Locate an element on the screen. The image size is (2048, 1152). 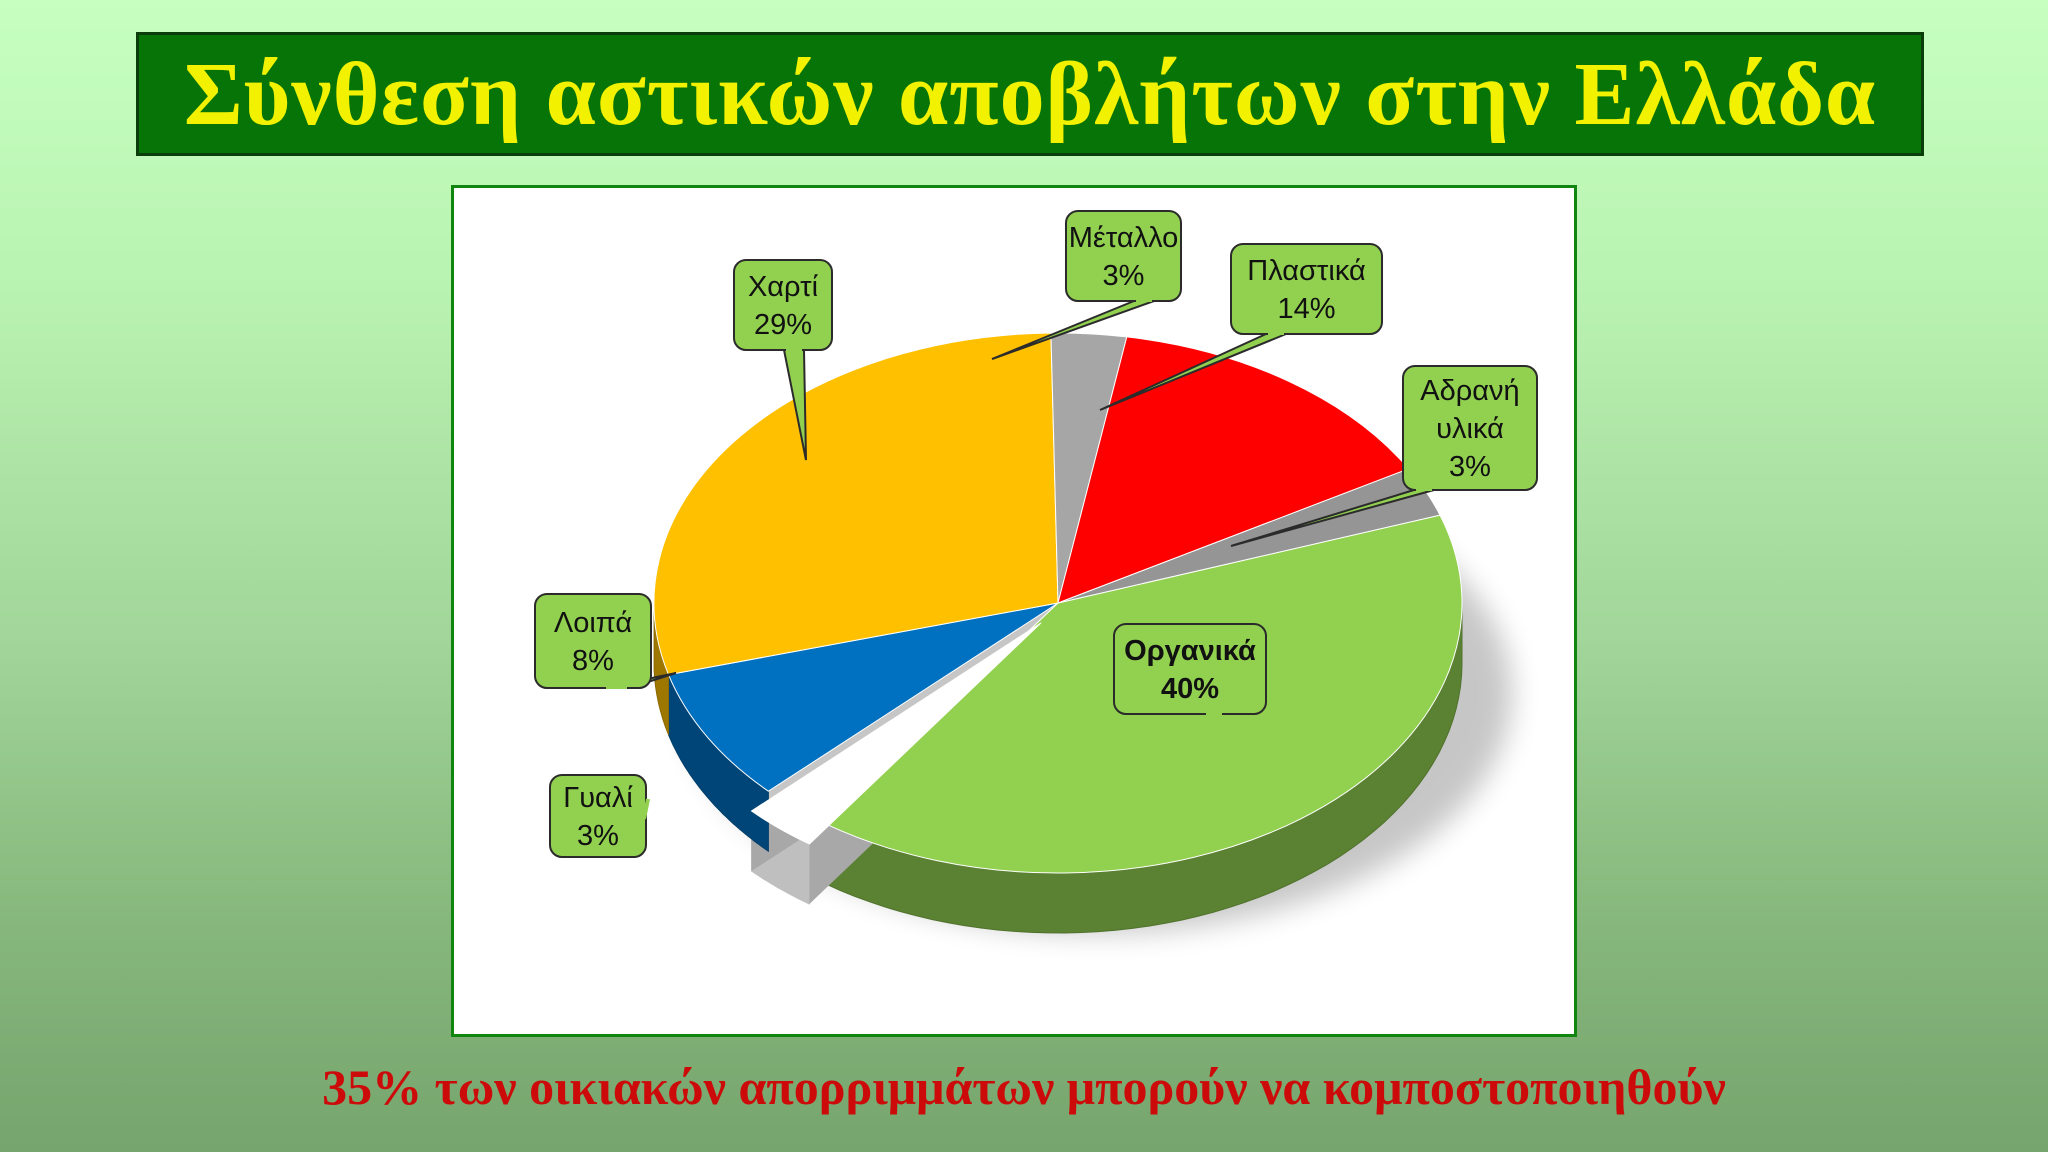
callout-4: Μέταλλο 3% is located at coordinates (1086, 285).